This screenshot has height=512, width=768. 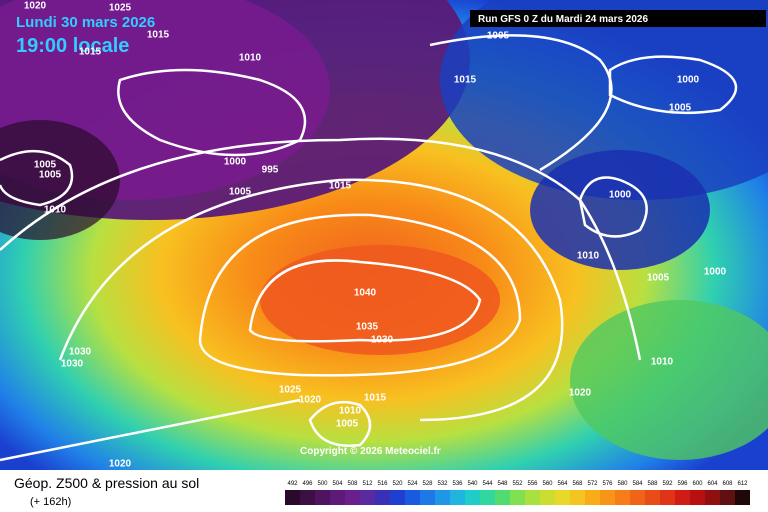 I want to click on scale-label: 588, so click(x=652, y=484).